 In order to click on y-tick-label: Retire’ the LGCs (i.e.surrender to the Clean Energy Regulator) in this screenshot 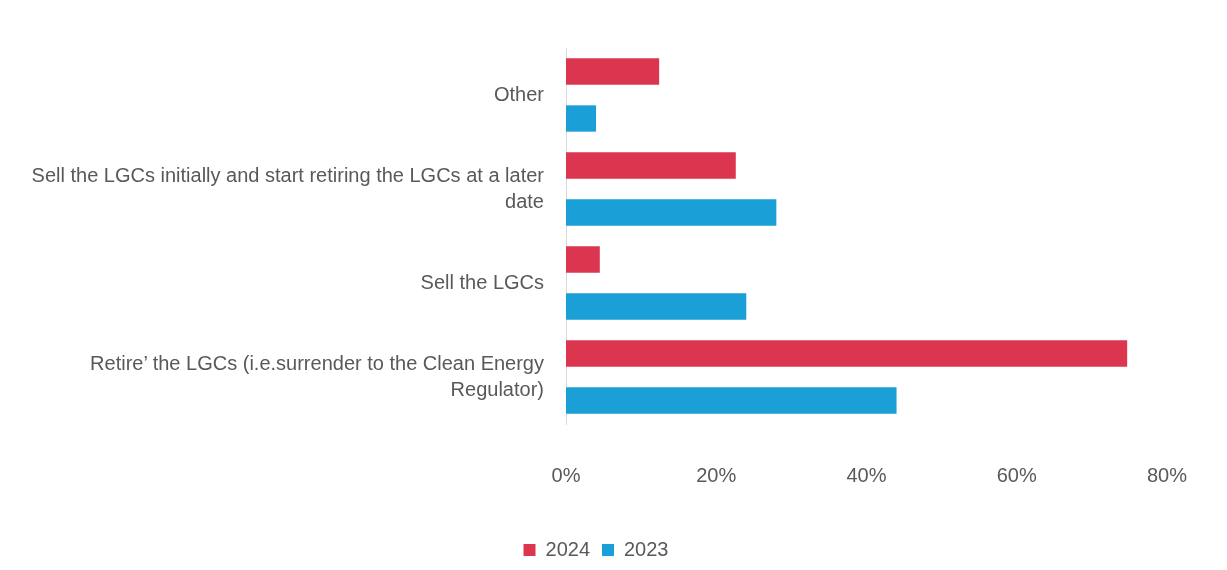, I will do `click(317, 375)`.